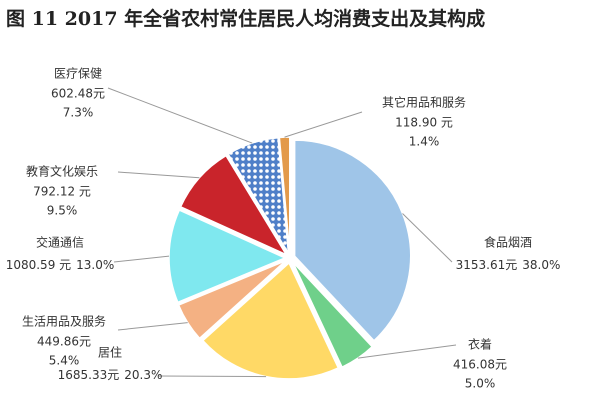  What do you see at coordinates (487, 265) in the screenshot?
I see `value-amount: 3153.61元` at bounding box center [487, 265].